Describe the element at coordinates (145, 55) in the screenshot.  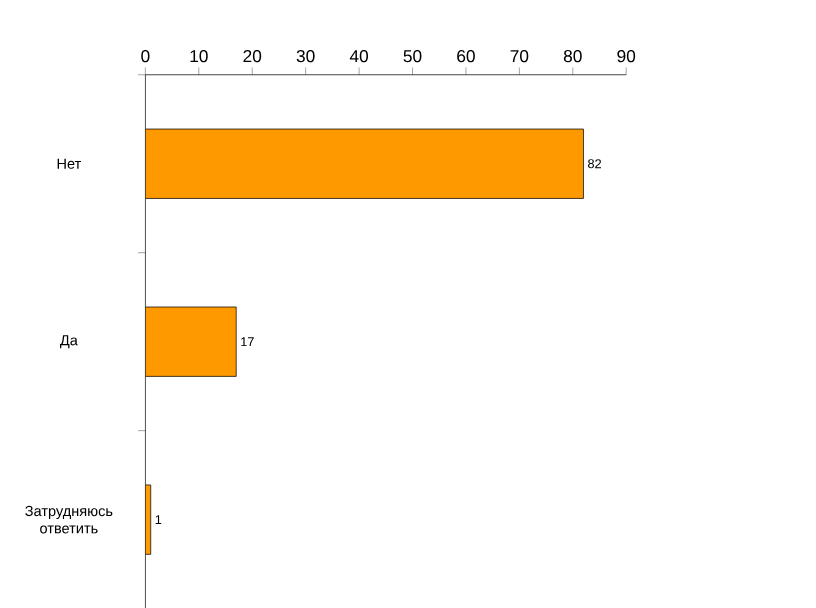
I see `x-tick-label: 0` at that location.